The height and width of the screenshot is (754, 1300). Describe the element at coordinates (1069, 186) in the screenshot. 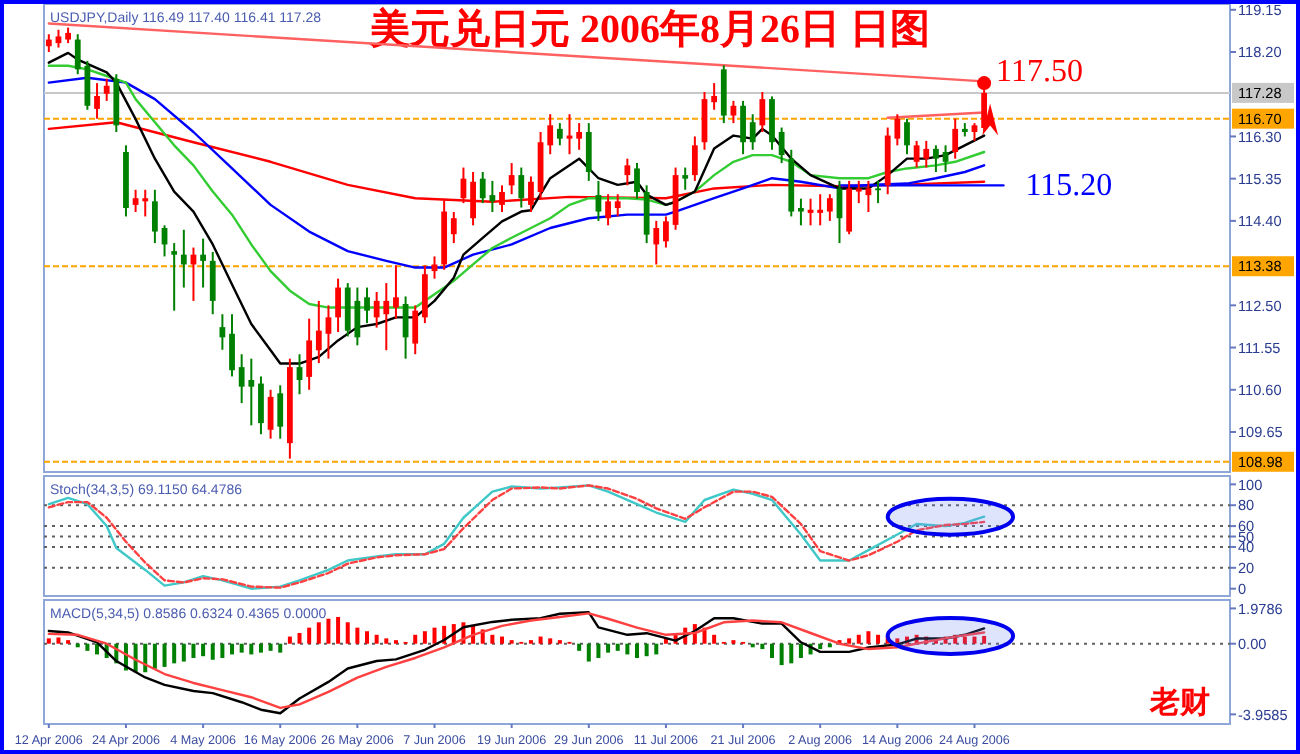

I see `series-label: 115.20` at that location.